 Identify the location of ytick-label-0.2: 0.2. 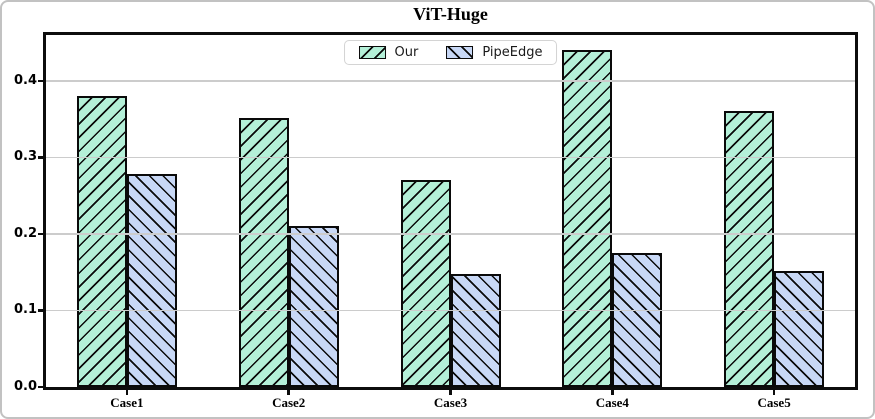
(25, 233).